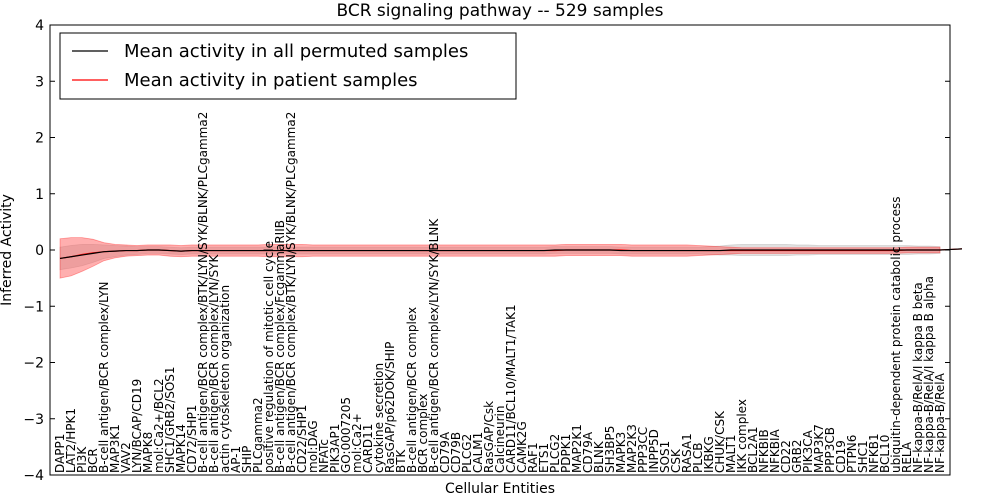  Describe the element at coordinates (236, 459) in the screenshot. I see `x-tick-label: AP-1` at that location.